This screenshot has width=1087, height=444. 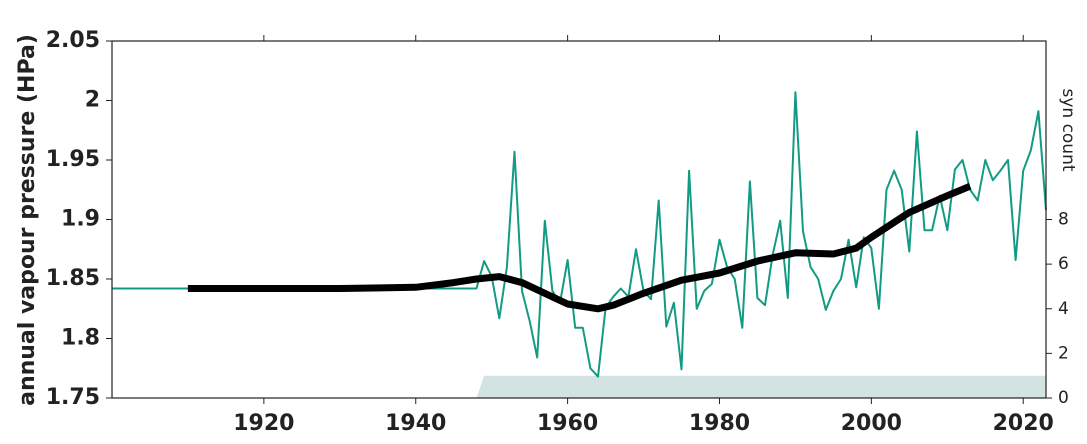 What do you see at coordinates (80, 338) in the screenshot?
I see `y-tick-label: 1.8` at bounding box center [80, 338].